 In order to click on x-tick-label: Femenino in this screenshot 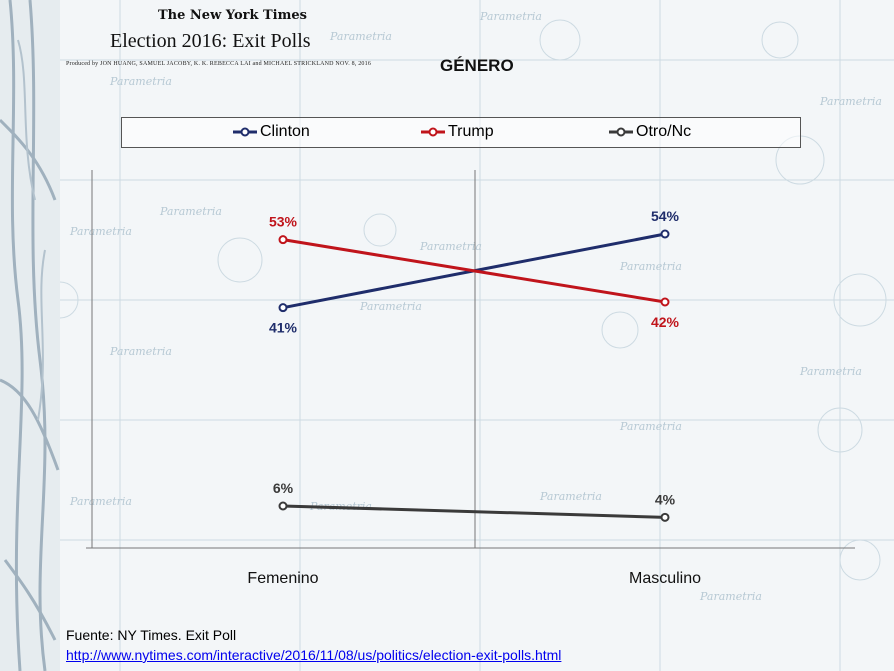, I will do `click(282, 578)`.